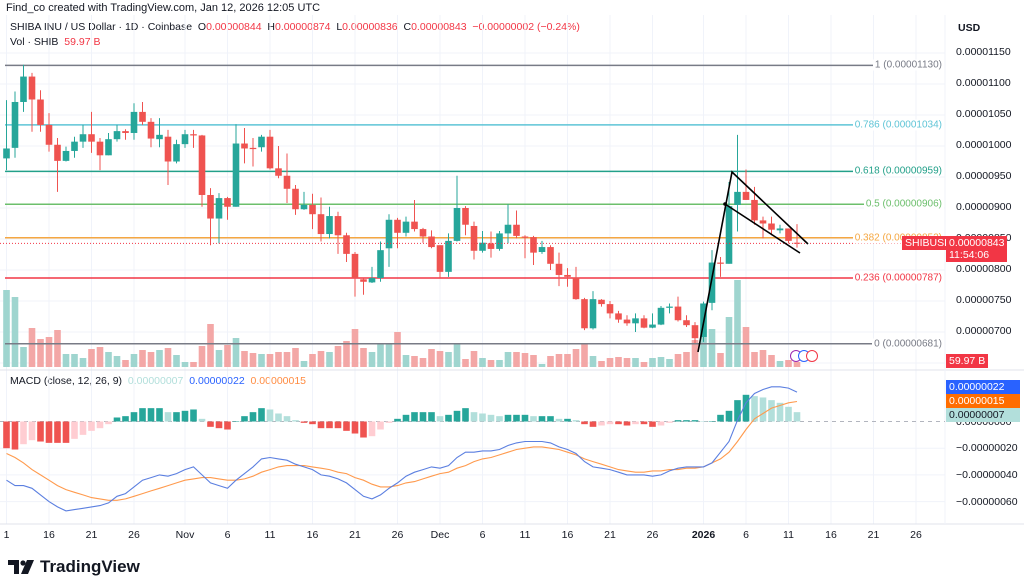 The image size is (1024, 585). Describe the element at coordinates (898, 125) in the screenshot. I see `fib-level-label: 0.786 (0.00001034)` at that location.